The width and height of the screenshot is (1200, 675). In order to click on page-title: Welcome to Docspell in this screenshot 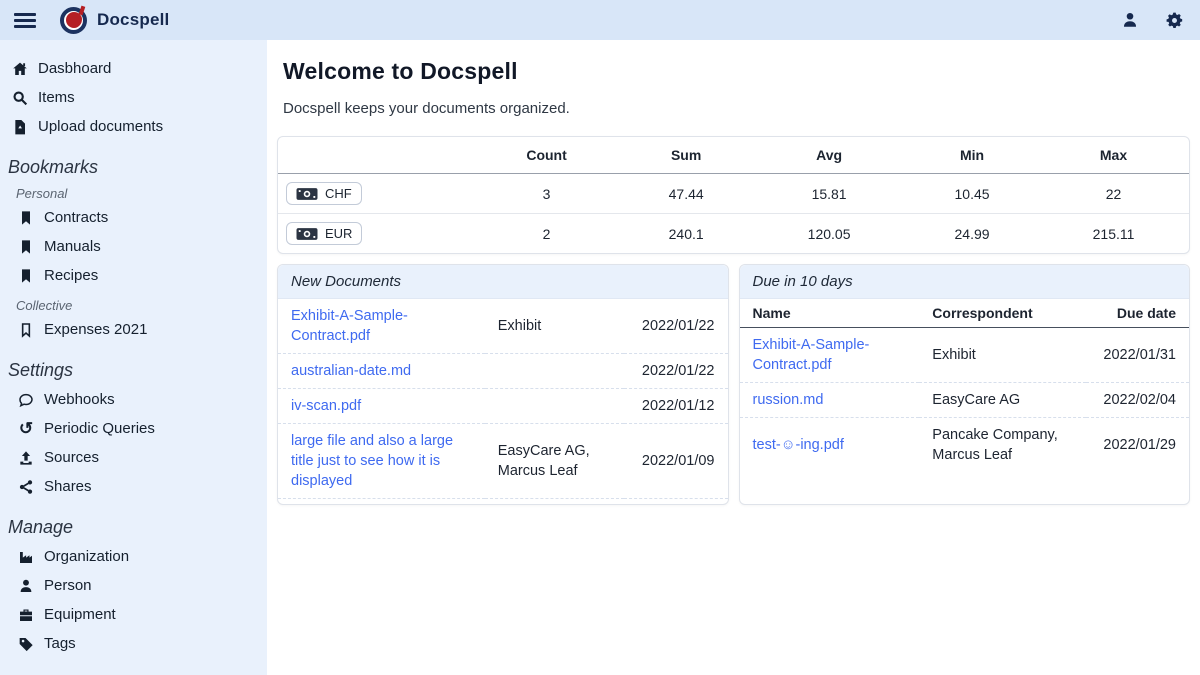, I will do `click(400, 71)`.